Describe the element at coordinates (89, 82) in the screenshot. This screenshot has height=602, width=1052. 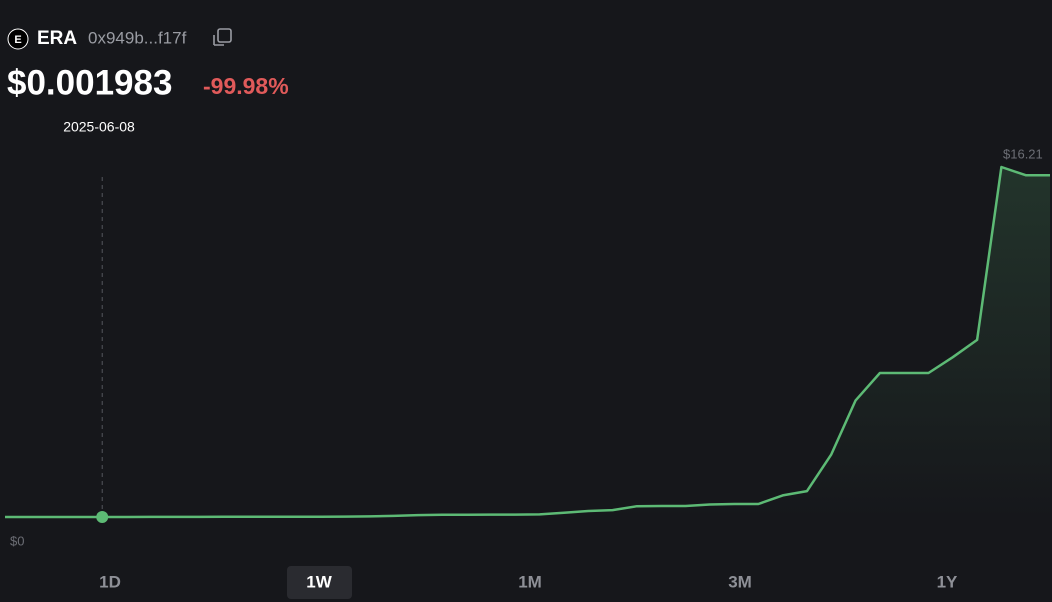
I see `price: $0.001983` at that location.